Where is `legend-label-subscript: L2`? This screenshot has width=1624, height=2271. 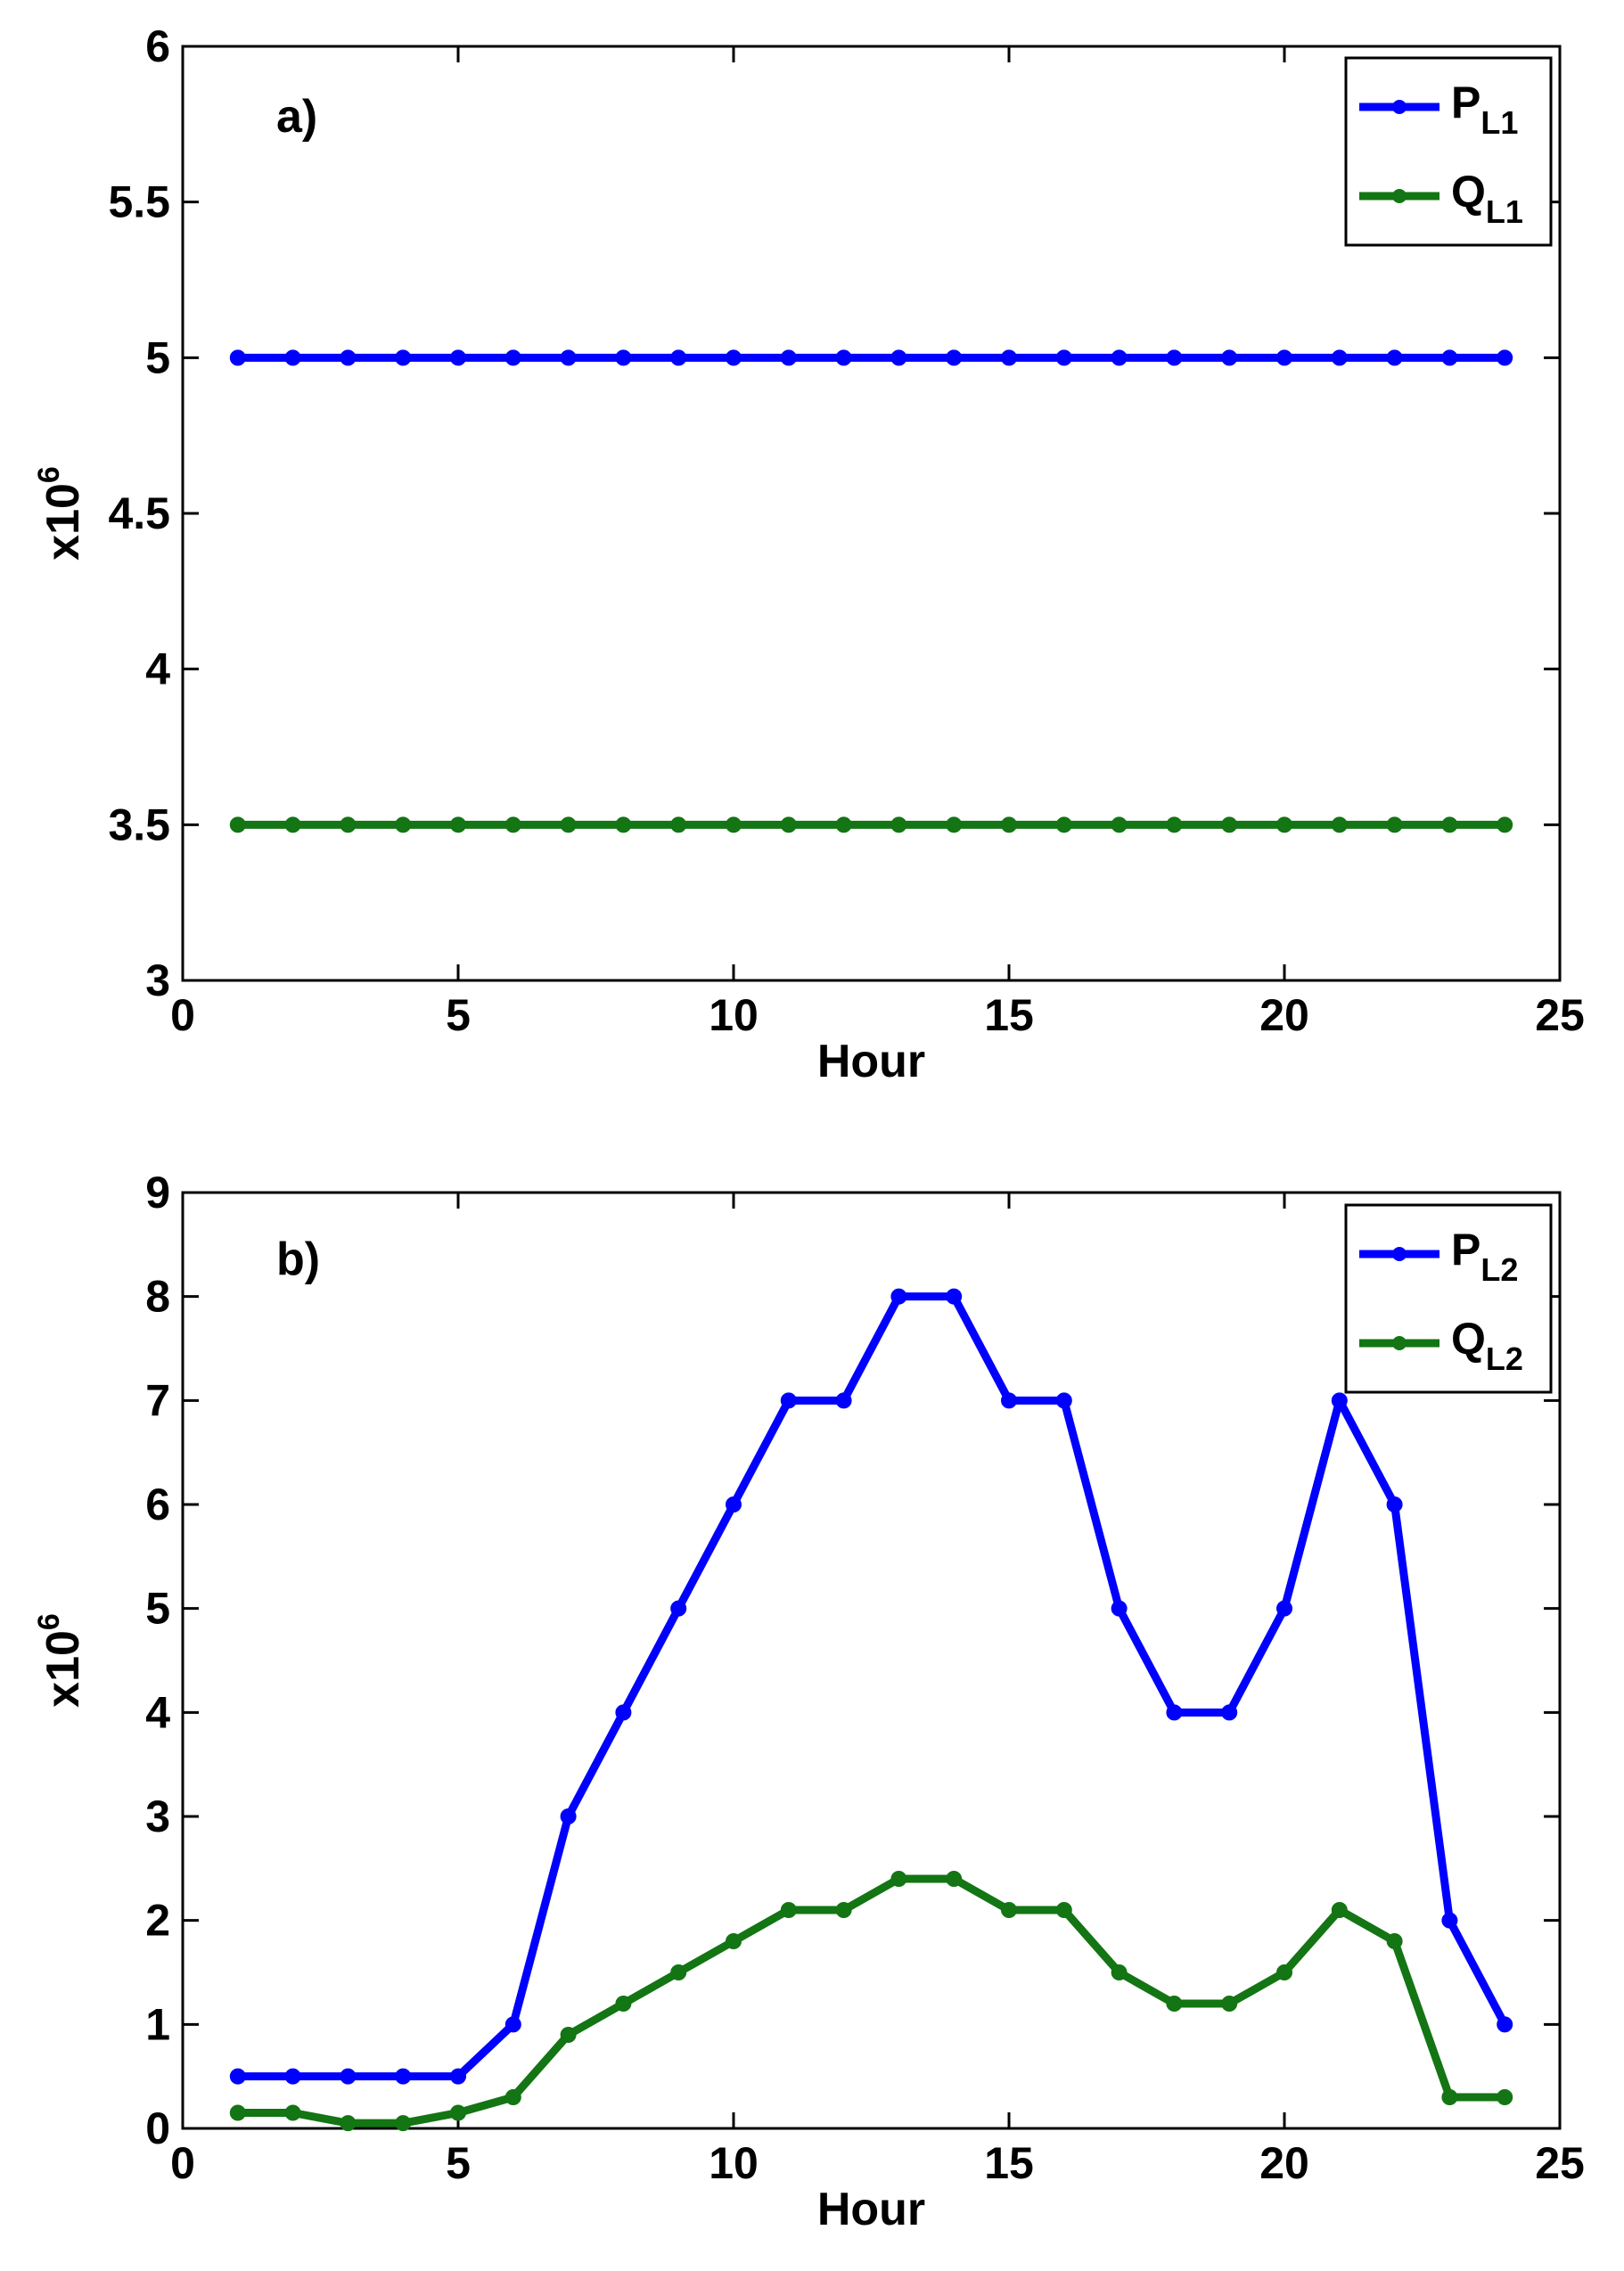 legend-label-subscript: L2 is located at coordinates (1504, 1358).